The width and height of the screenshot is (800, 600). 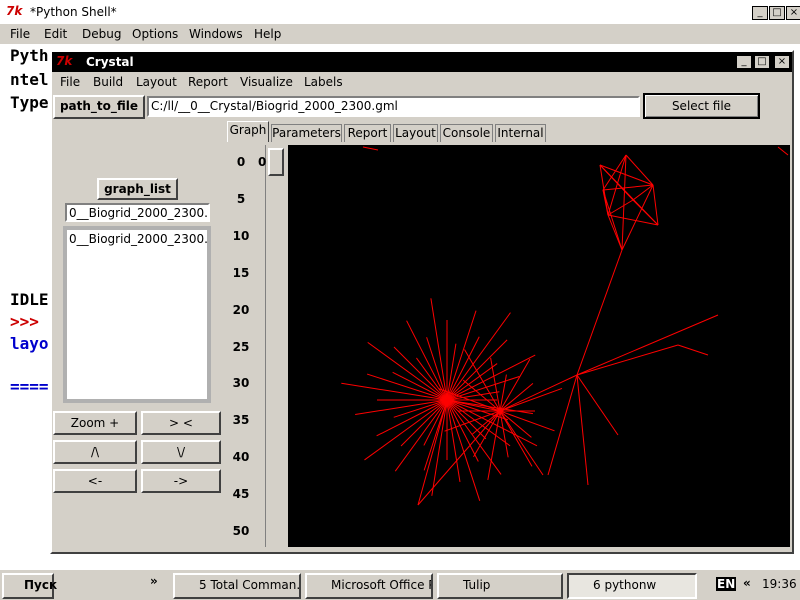 I want to click on select-button: Select file, so click(x=701, y=106).